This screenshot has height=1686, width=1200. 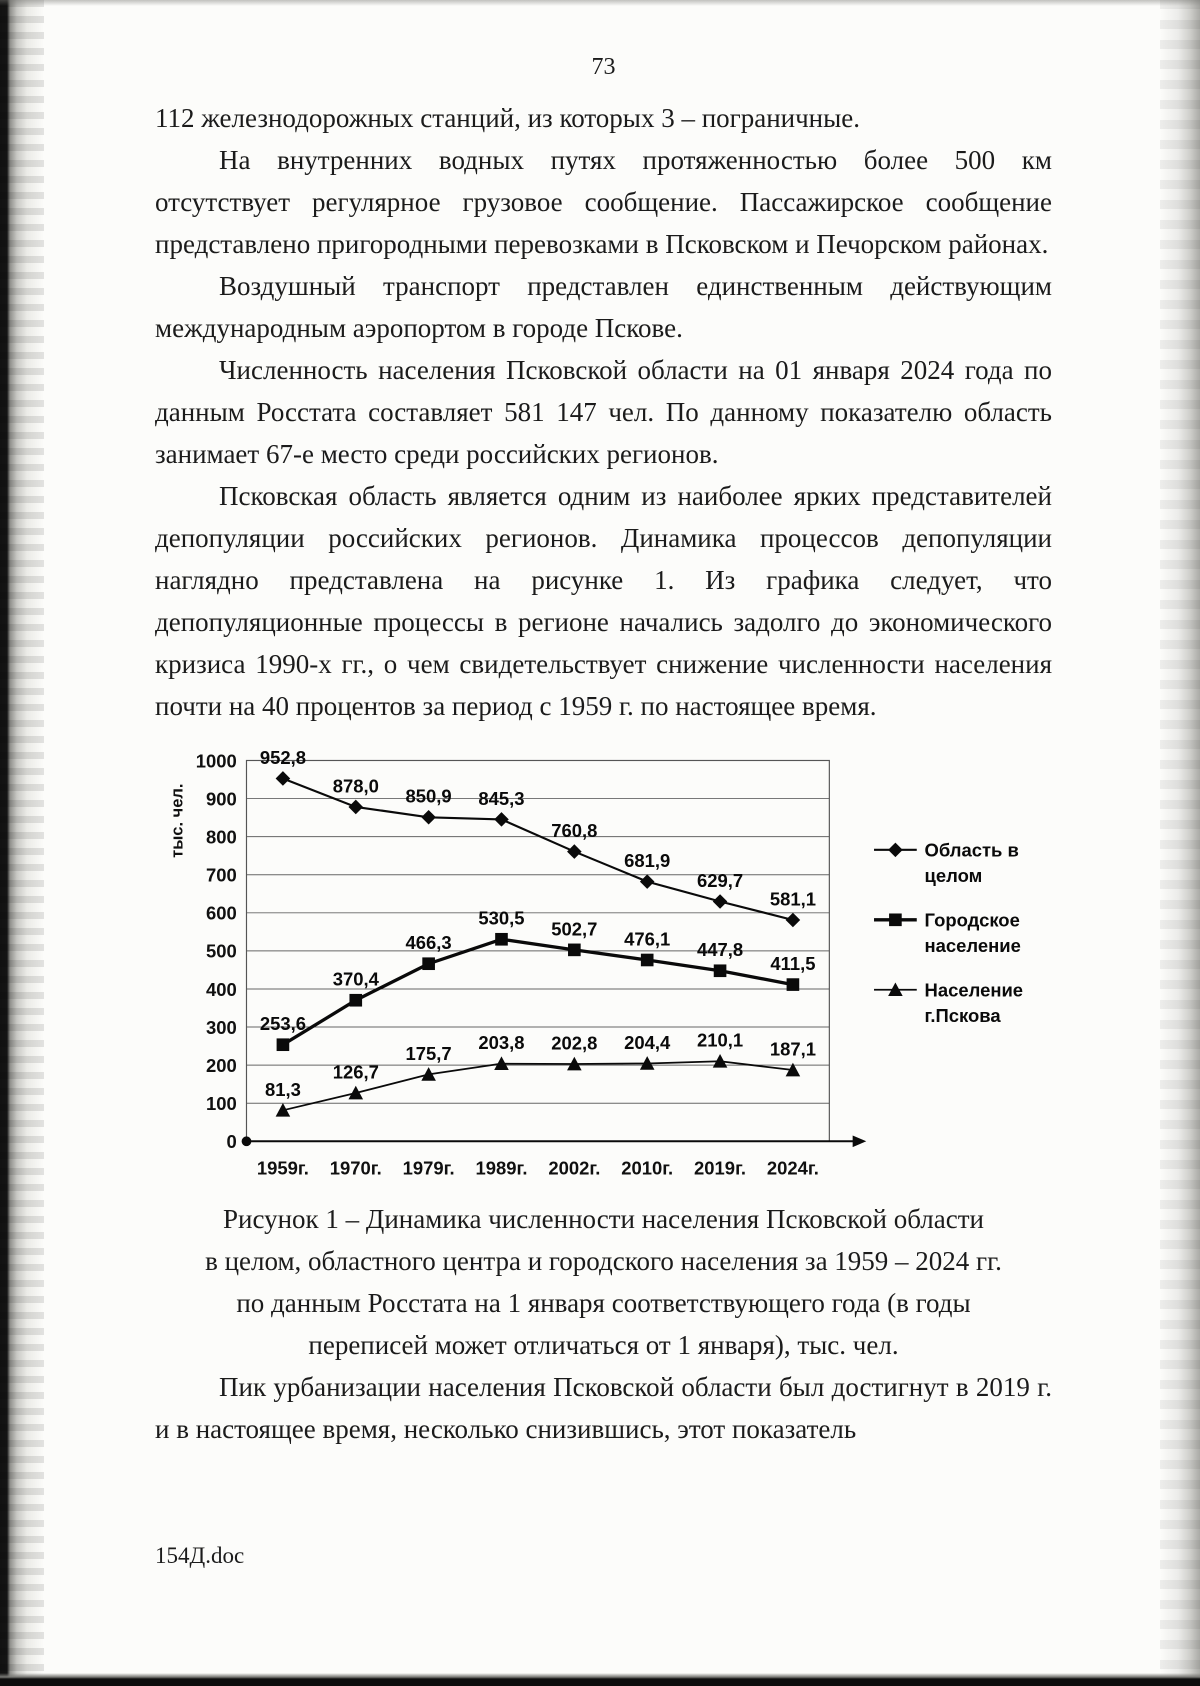 I want to click on data-label: 370,4, so click(x=356, y=979).